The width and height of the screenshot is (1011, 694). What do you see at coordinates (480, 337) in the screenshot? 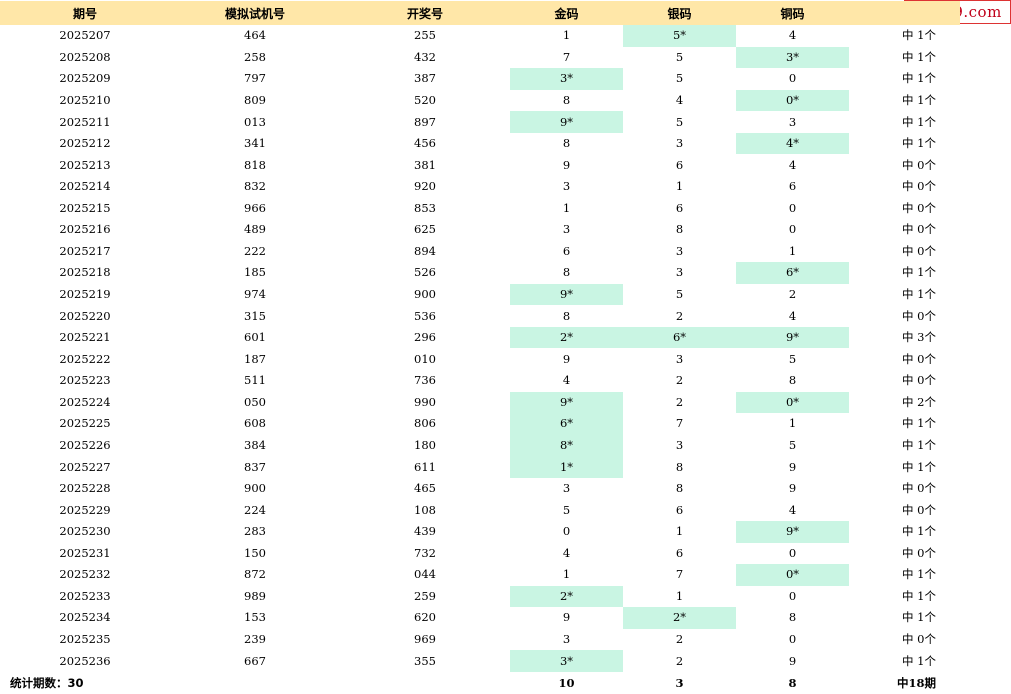
I see `table-row: 2025221 601 296 2* 6* 9* 中 3个` at bounding box center [480, 337].